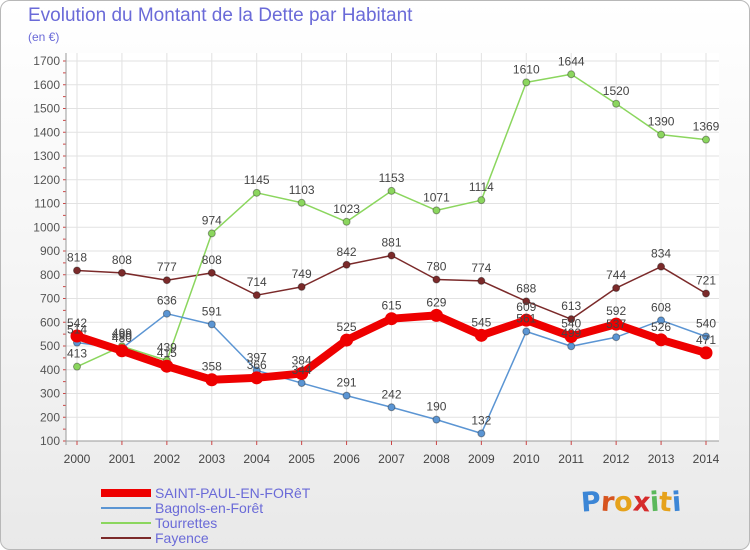 Image resolution: width=750 pixels, height=550 pixels. What do you see at coordinates (616, 275) in the screenshot?
I see `data-label: 744` at bounding box center [616, 275].